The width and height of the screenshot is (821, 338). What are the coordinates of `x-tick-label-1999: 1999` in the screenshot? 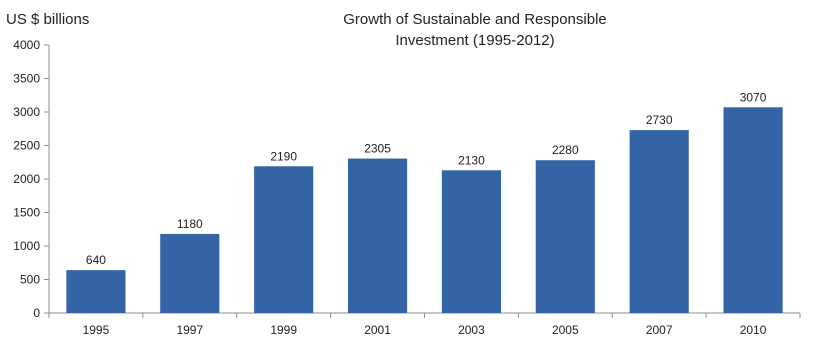 It's located at (283, 330).